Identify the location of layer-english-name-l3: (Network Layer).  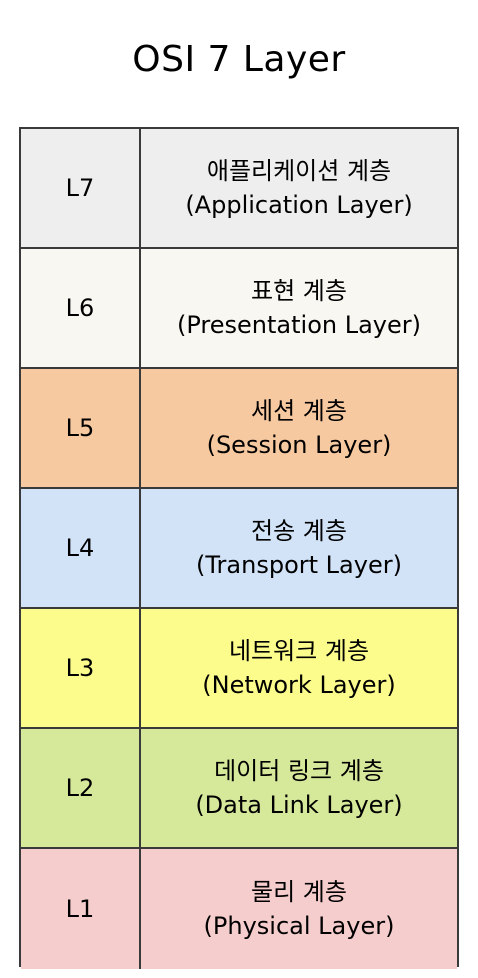
(299, 685).